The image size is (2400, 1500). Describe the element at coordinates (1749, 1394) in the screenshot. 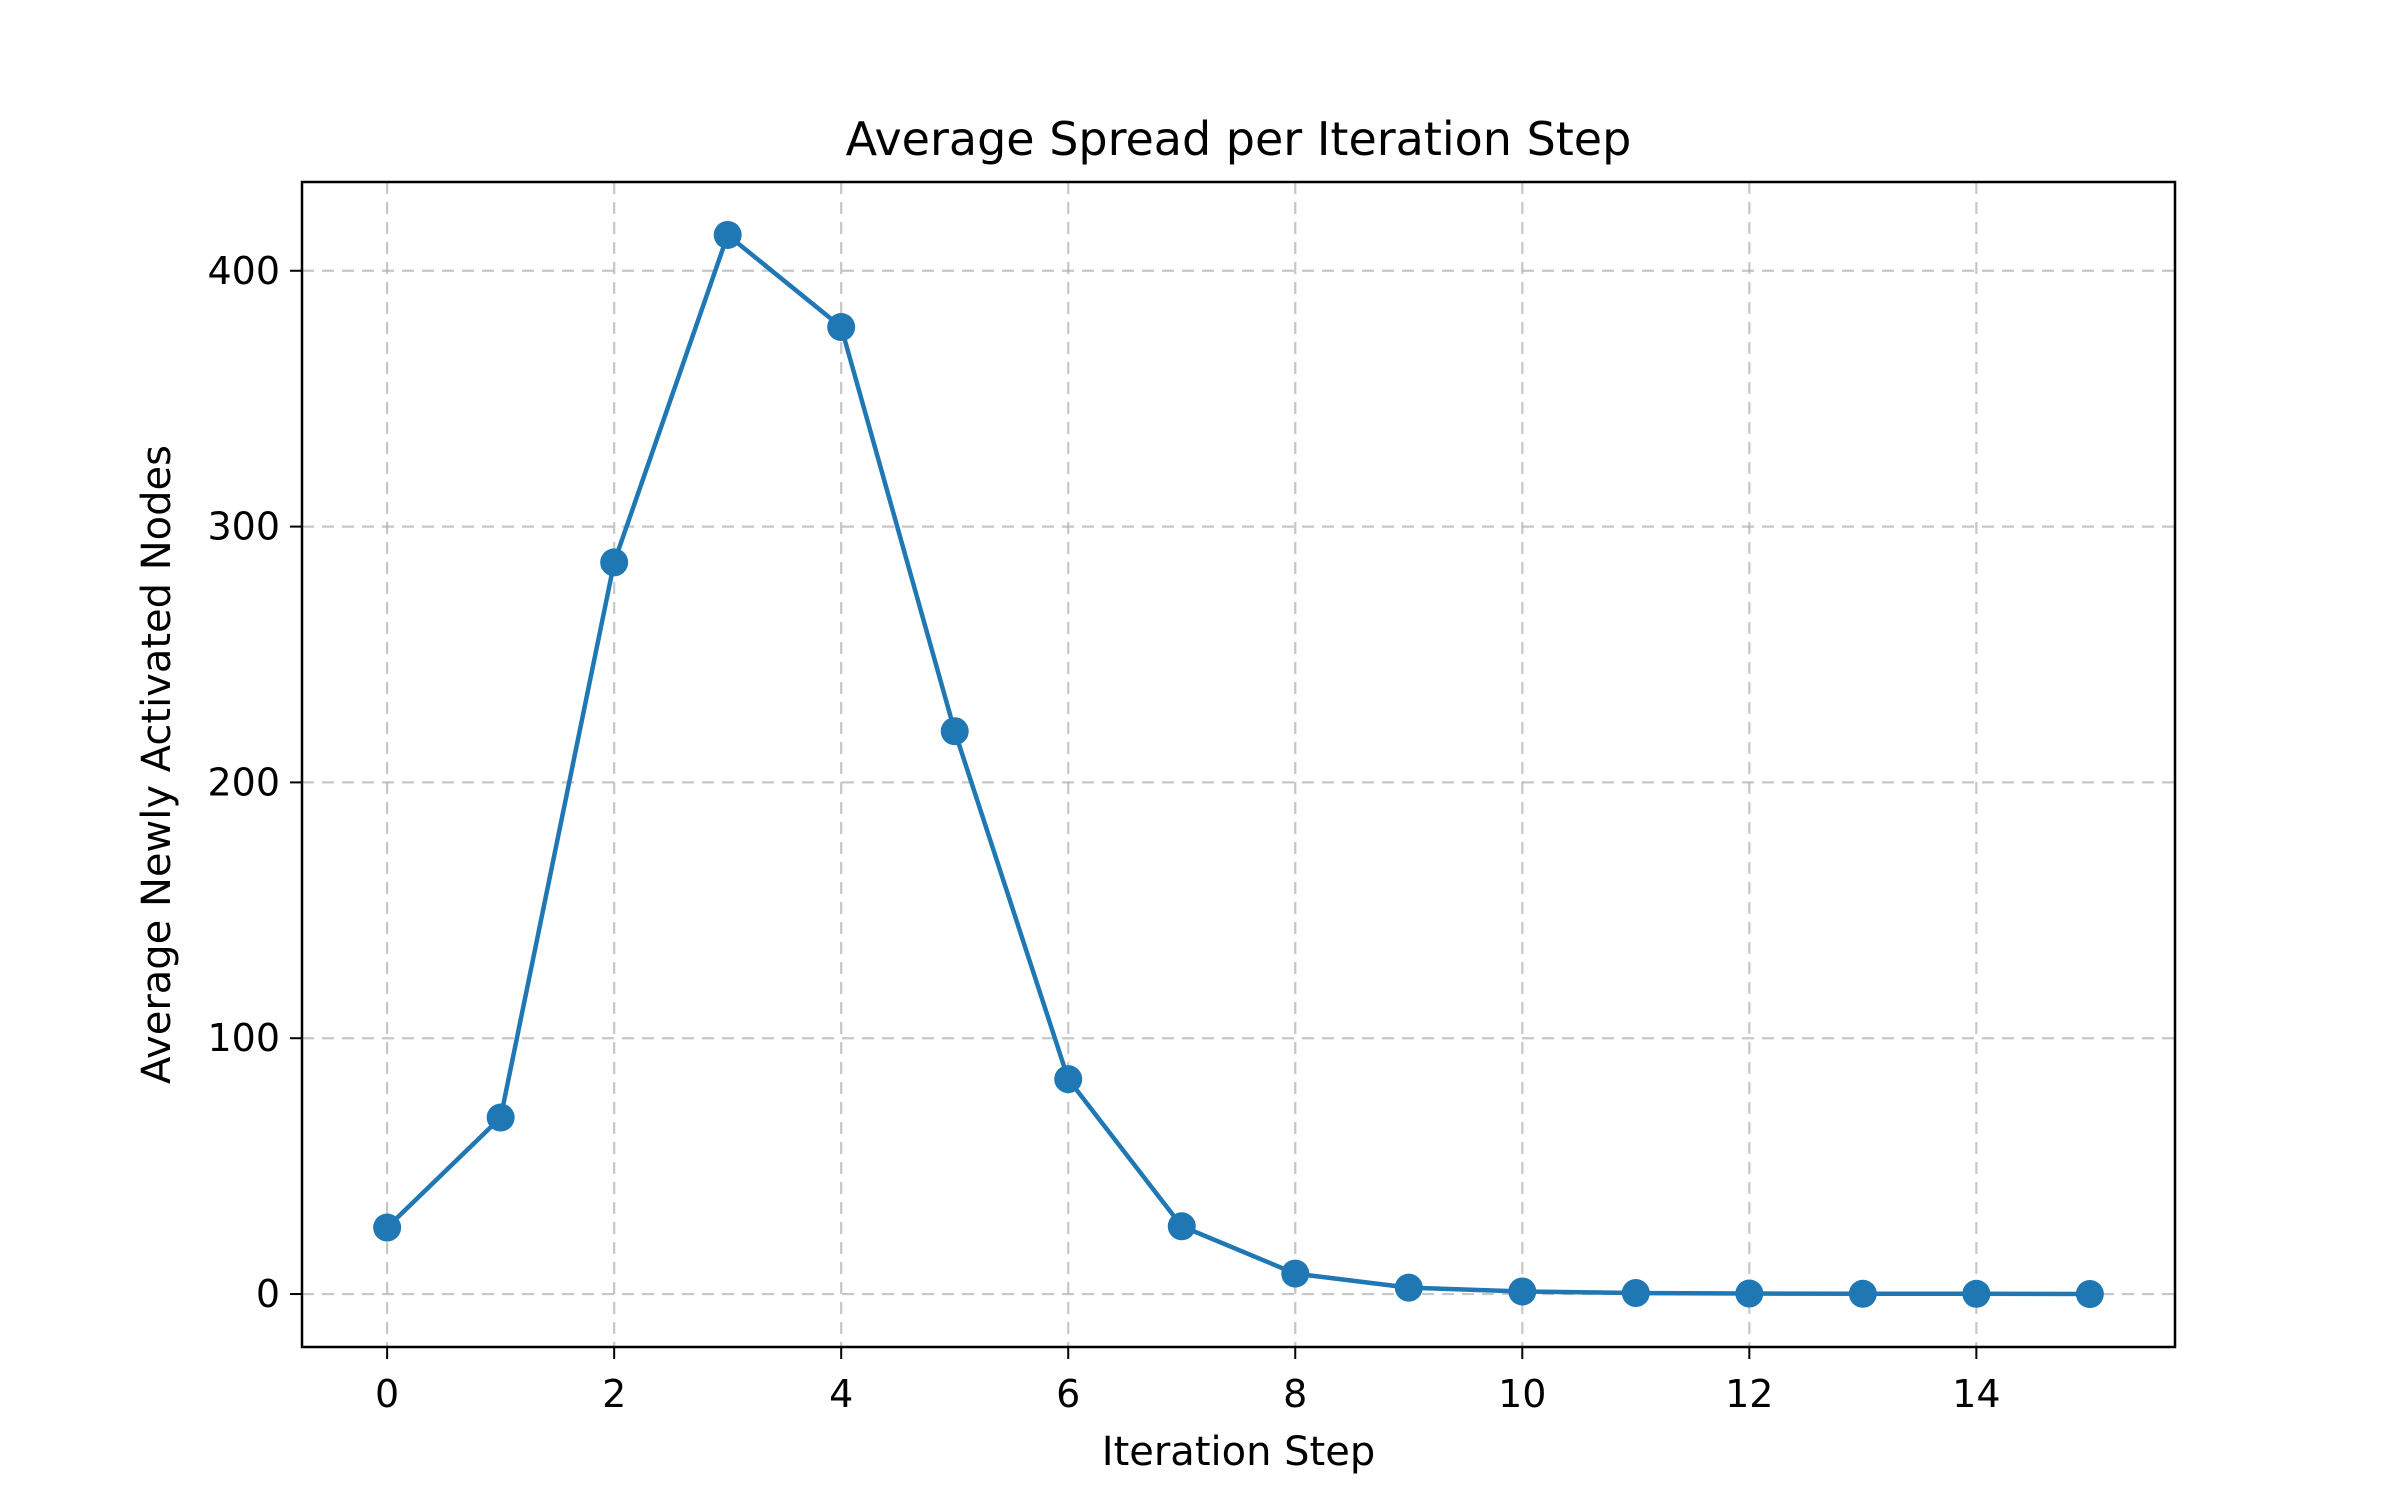

I see `x-tick-label: 12` at that location.